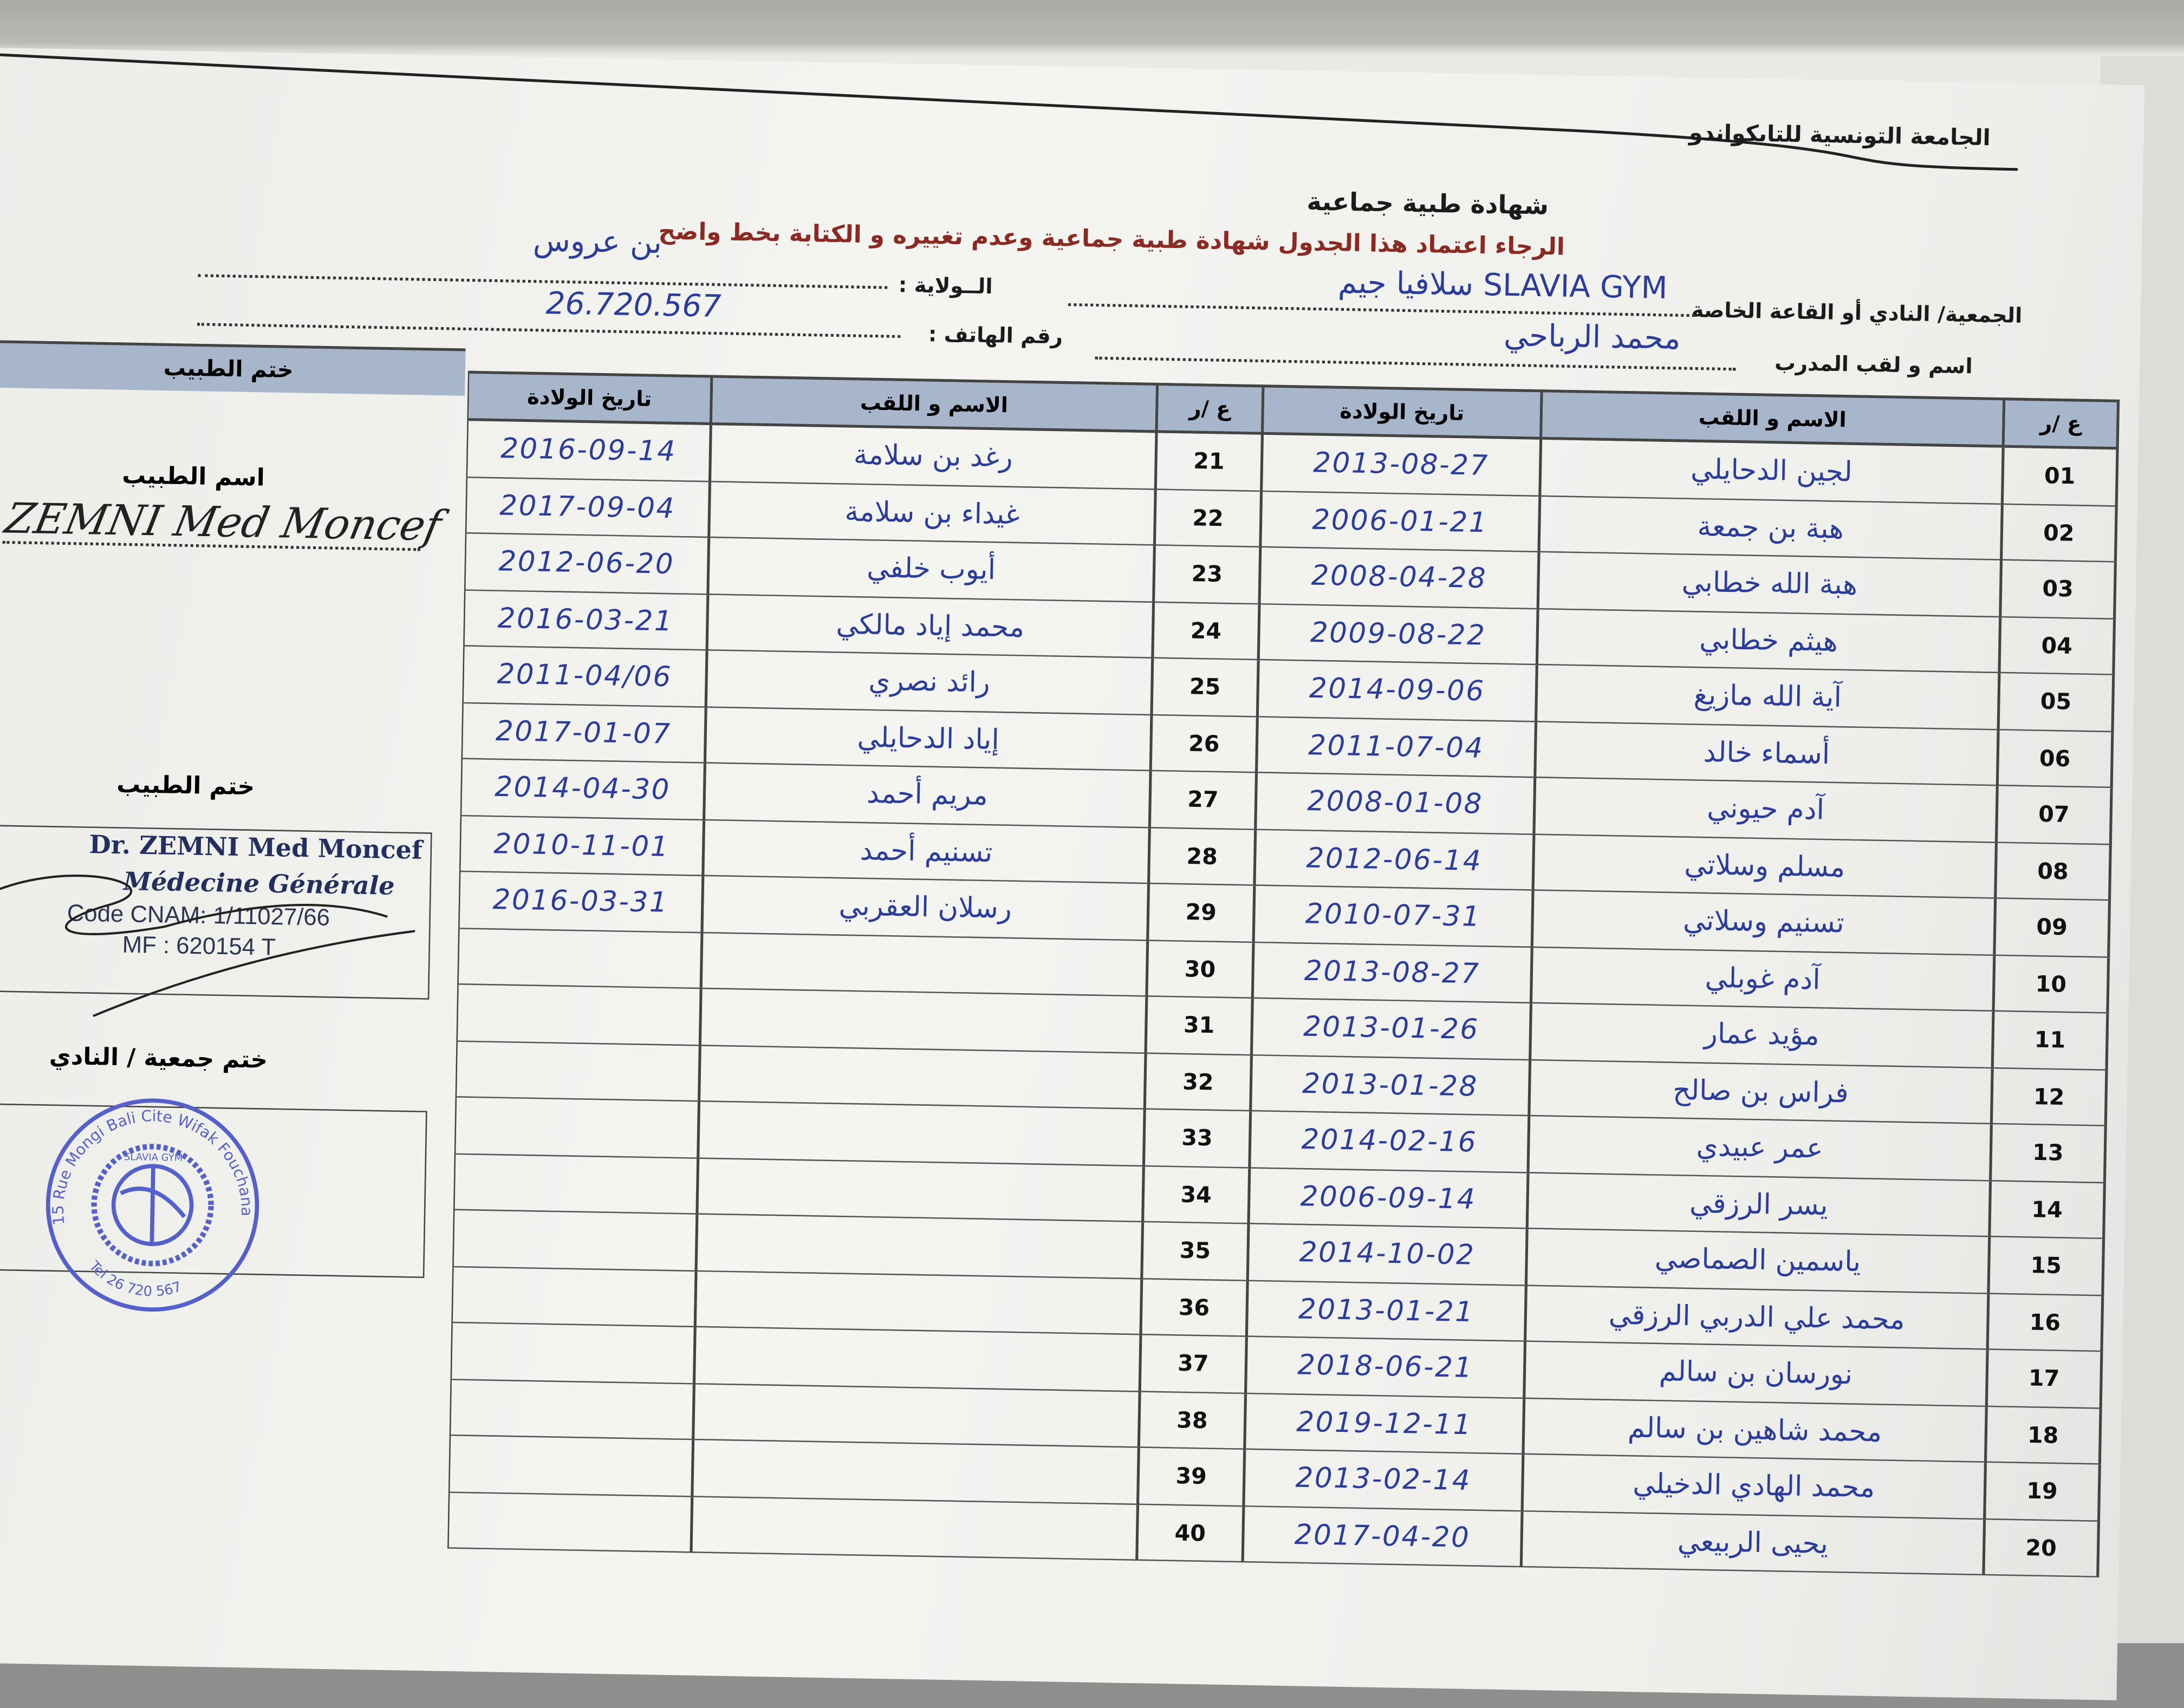 This screenshot has height=1708, width=2184. What do you see at coordinates (2053, 927) in the screenshot?
I see `num-cell: 09` at bounding box center [2053, 927].